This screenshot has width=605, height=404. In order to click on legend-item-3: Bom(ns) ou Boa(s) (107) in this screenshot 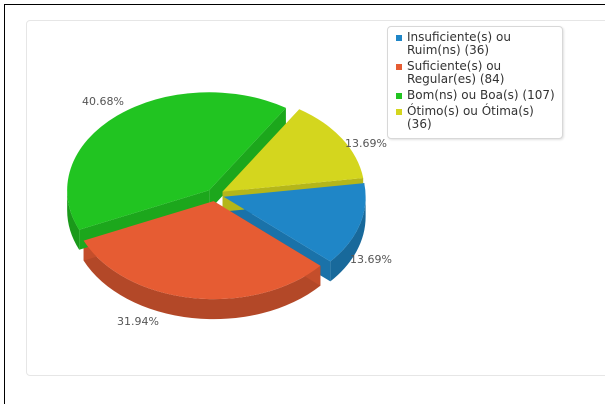, I will do `click(476, 95)`.